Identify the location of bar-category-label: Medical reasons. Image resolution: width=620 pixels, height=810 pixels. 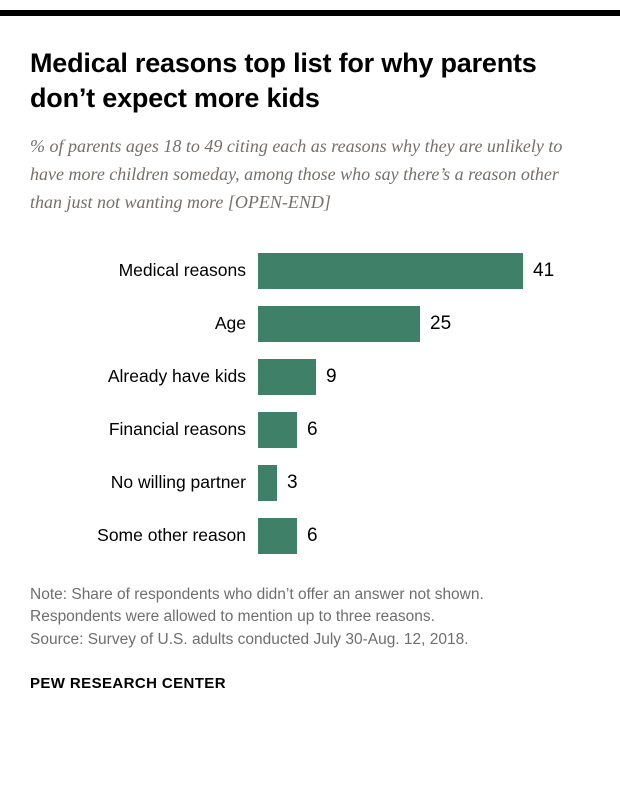
(182, 270).